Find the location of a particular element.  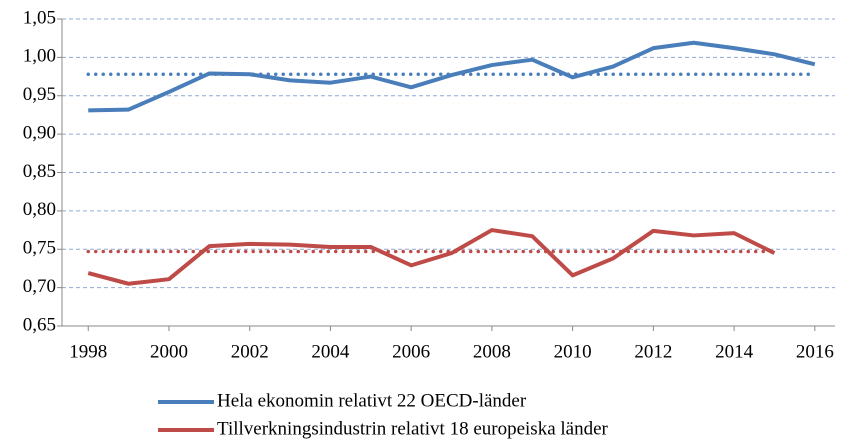

y-tick-label: 1,00 is located at coordinates (39, 56).